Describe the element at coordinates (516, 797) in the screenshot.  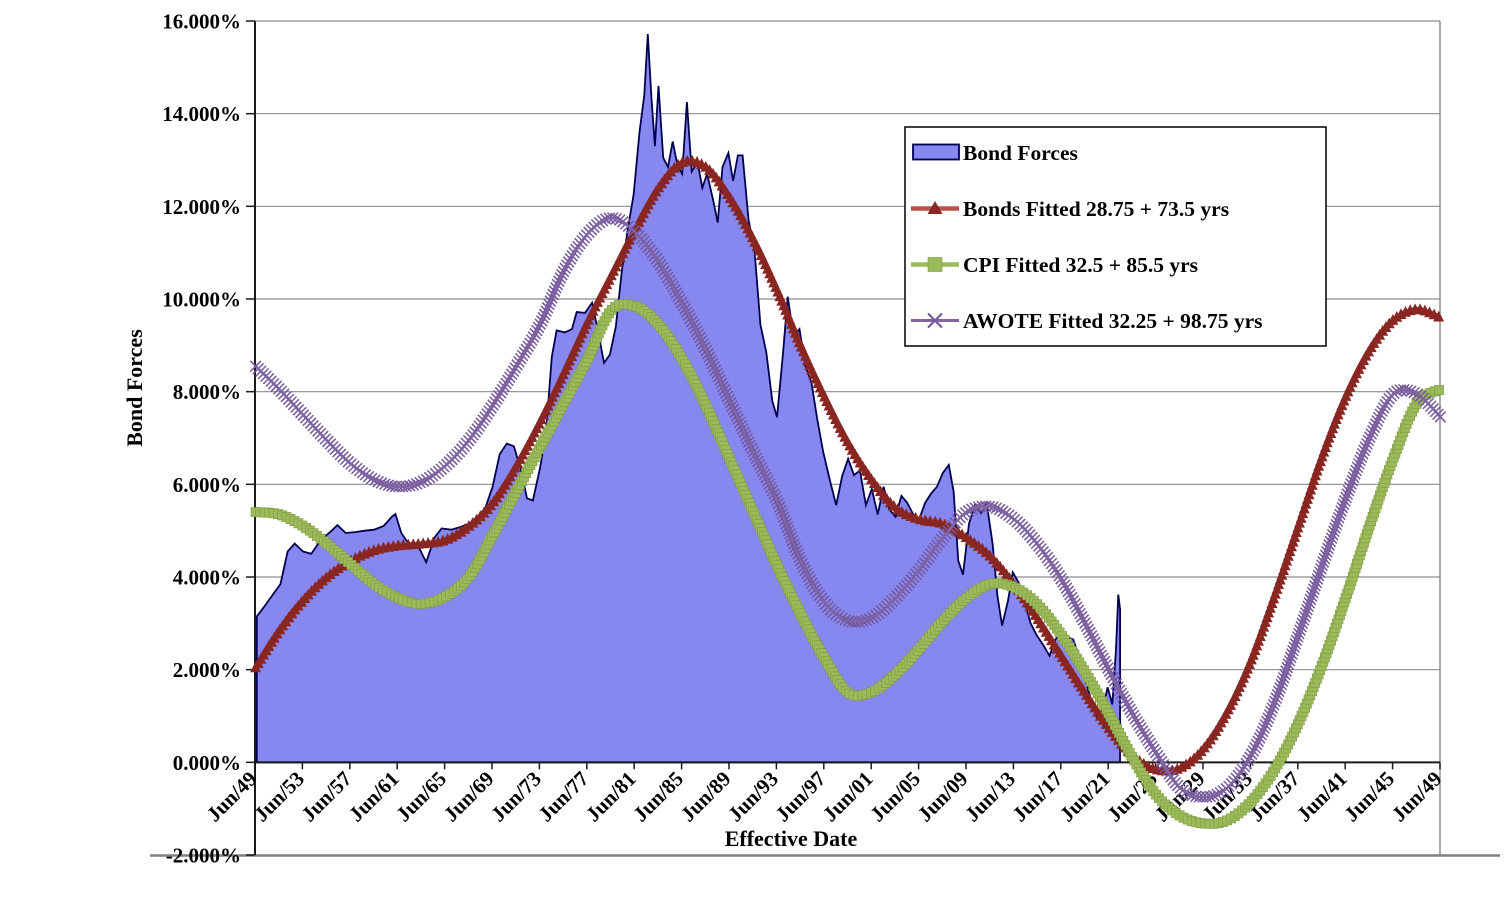
I see `x-tick-label: Jun/73` at that location.